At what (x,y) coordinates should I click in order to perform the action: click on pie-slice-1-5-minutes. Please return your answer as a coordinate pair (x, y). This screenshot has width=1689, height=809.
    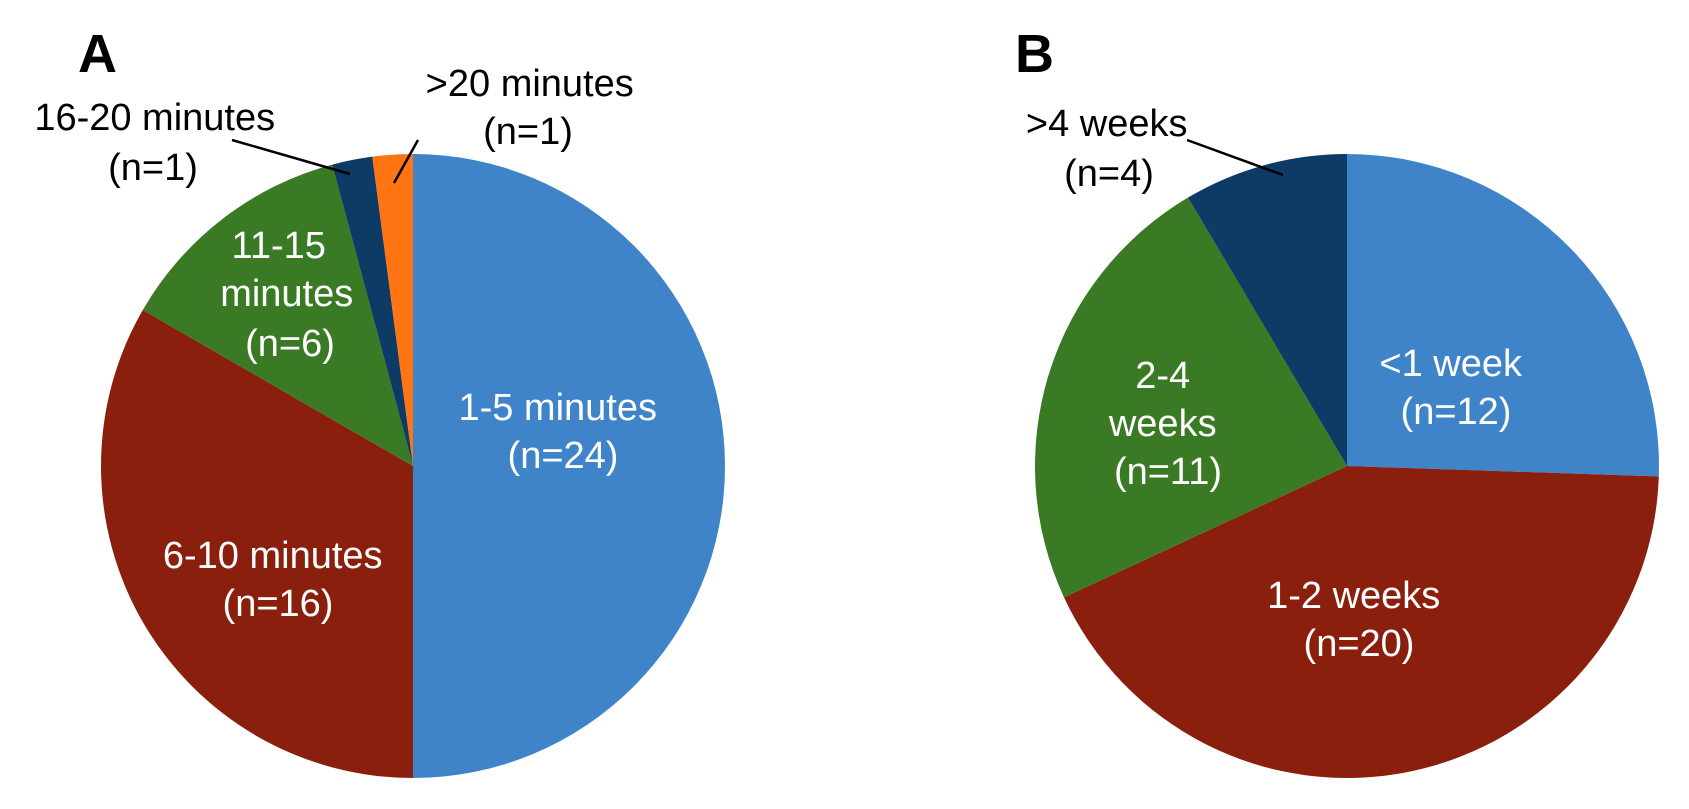
    Looking at the image, I should click on (569, 466).